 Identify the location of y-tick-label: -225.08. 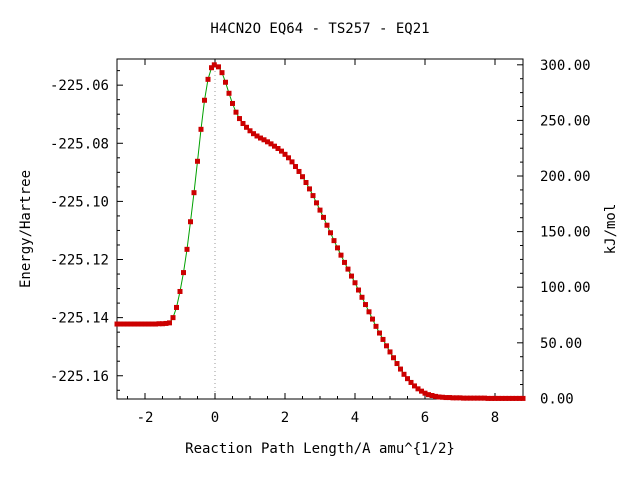
(79, 144).